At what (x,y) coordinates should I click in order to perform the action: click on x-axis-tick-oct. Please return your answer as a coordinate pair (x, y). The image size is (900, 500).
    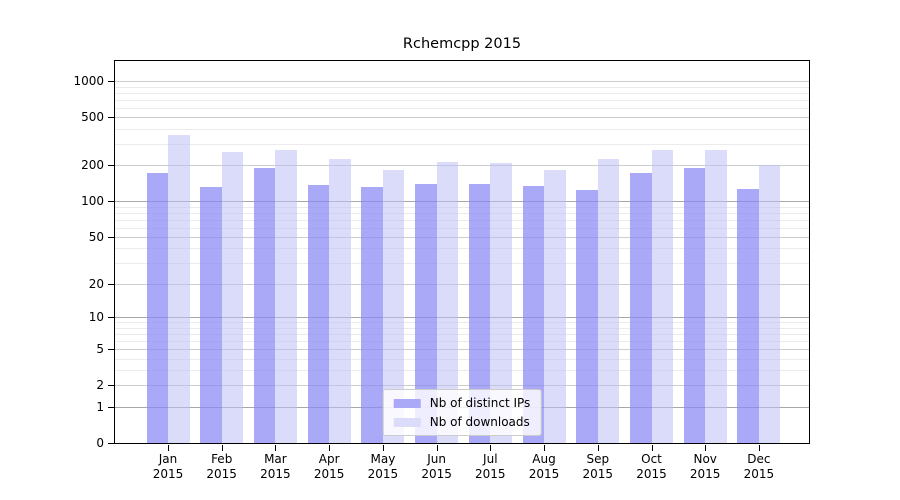
    Looking at the image, I should click on (652, 448).